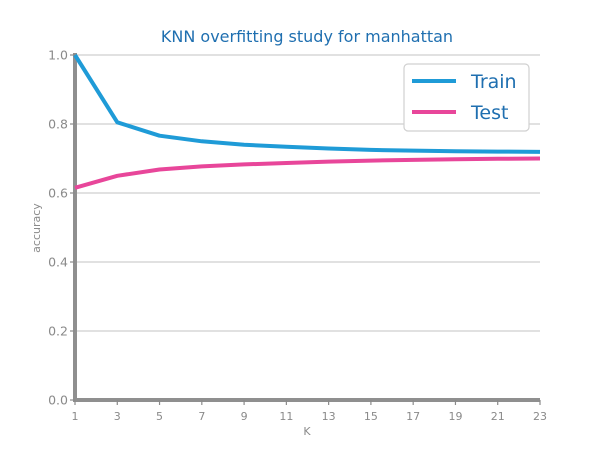 This screenshot has width=600, height=450. Describe the element at coordinates (540, 416) in the screenshot. I see `x-tick-label: 23` at that location.